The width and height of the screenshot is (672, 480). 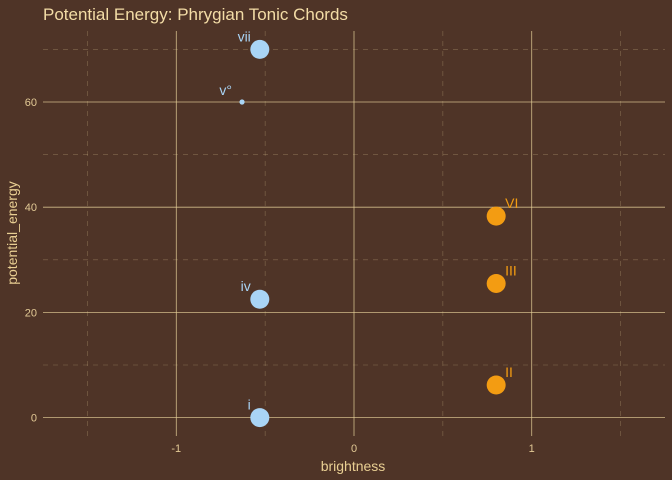 I want to click on x-tick-label: 1, so click(x=532, y=449).